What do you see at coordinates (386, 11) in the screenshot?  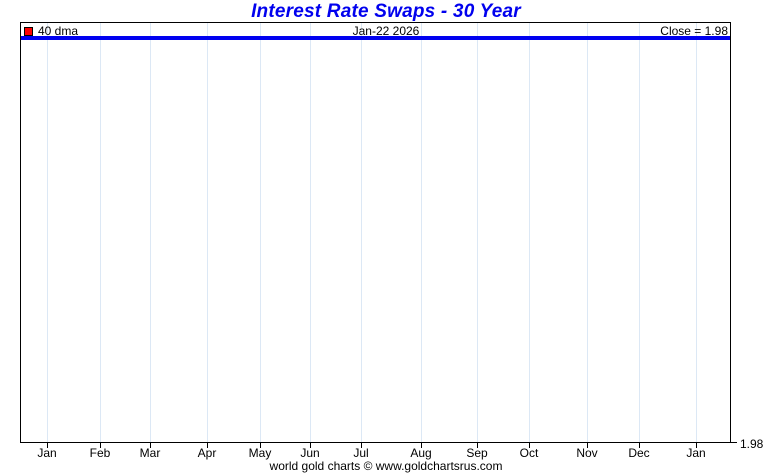 I see `chart-title: Interest Rate Swaps - 30 Year` at bounding box center [386, 11].